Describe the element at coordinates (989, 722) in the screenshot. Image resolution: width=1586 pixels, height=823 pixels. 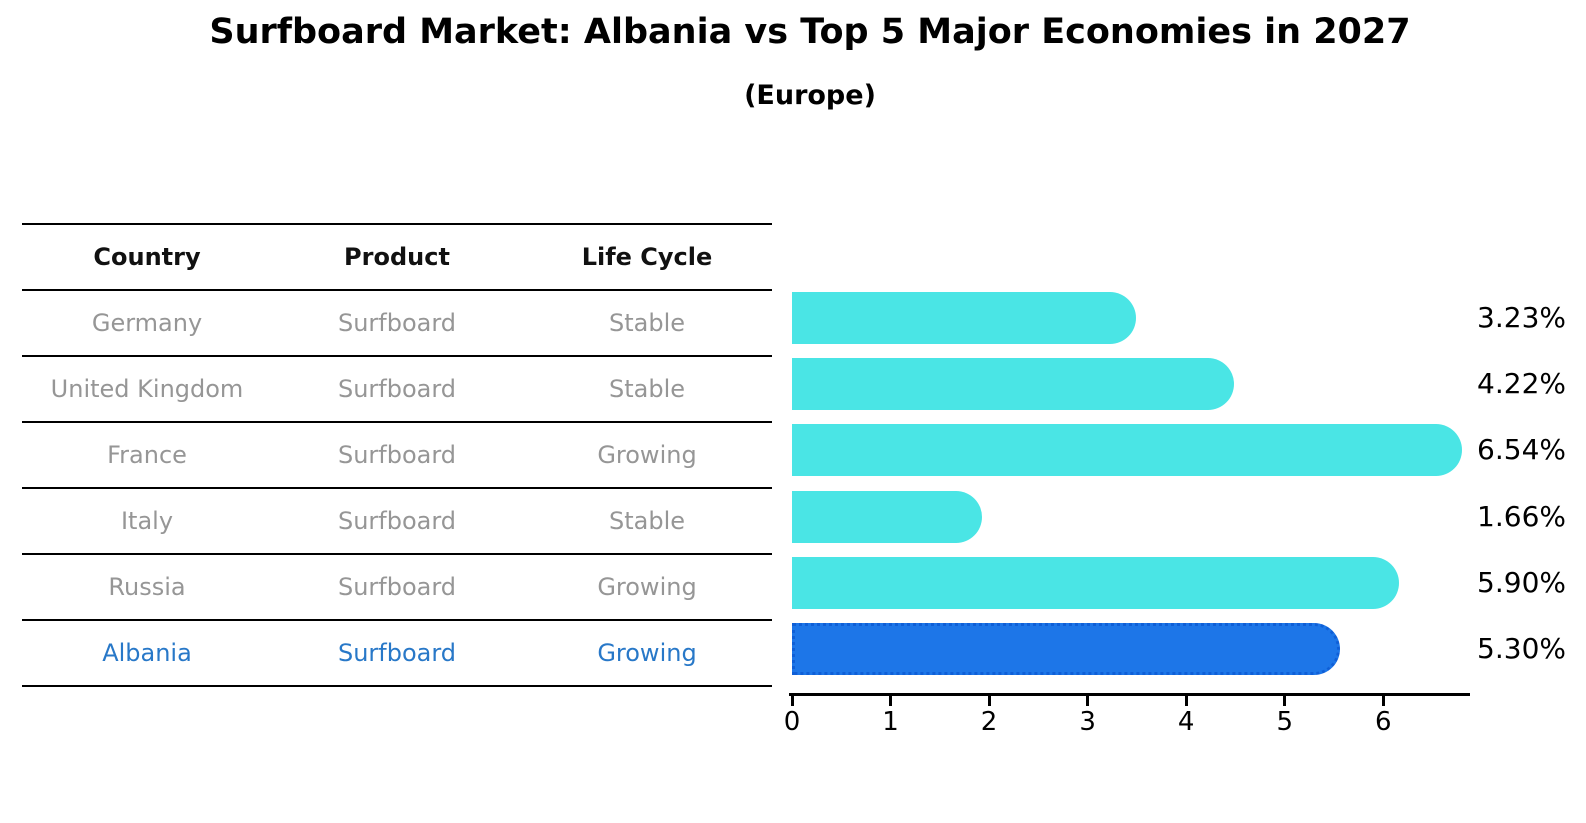
I see `x-axis-tick-label: 2` at that location.